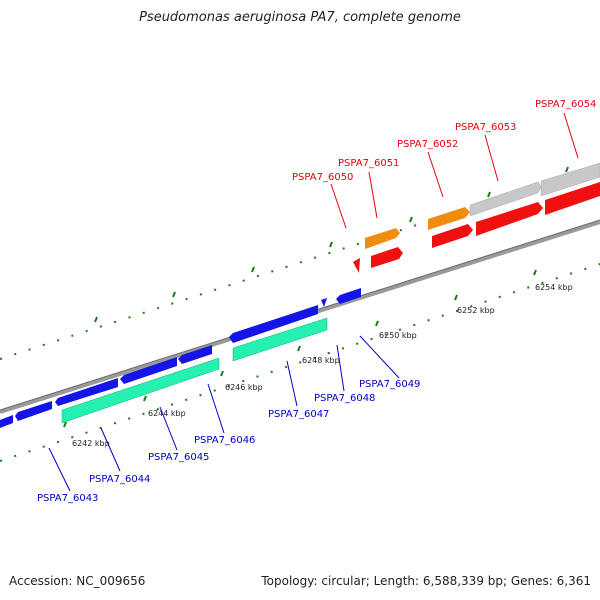 This screenshot has height=600, width=600. Describe the element at coordinates (344, 398) in the screenshot. I see `gene-label: PSPA7_6048` at that location.